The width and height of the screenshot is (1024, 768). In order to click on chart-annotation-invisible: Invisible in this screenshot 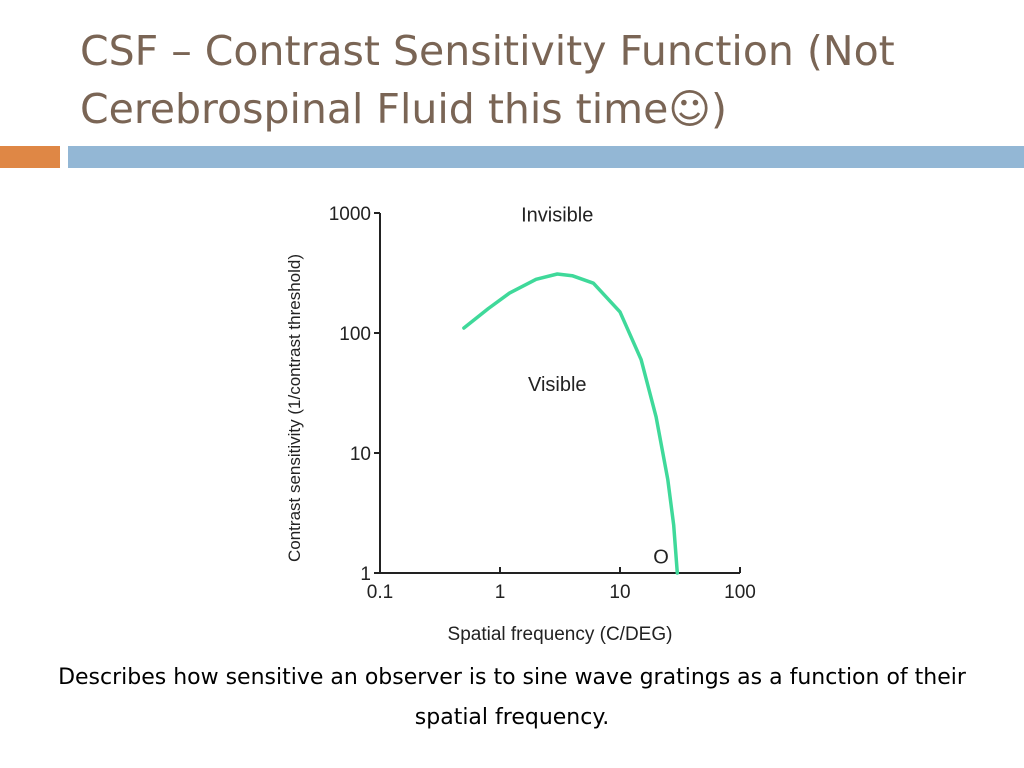, I will do `click(557, 215)`.